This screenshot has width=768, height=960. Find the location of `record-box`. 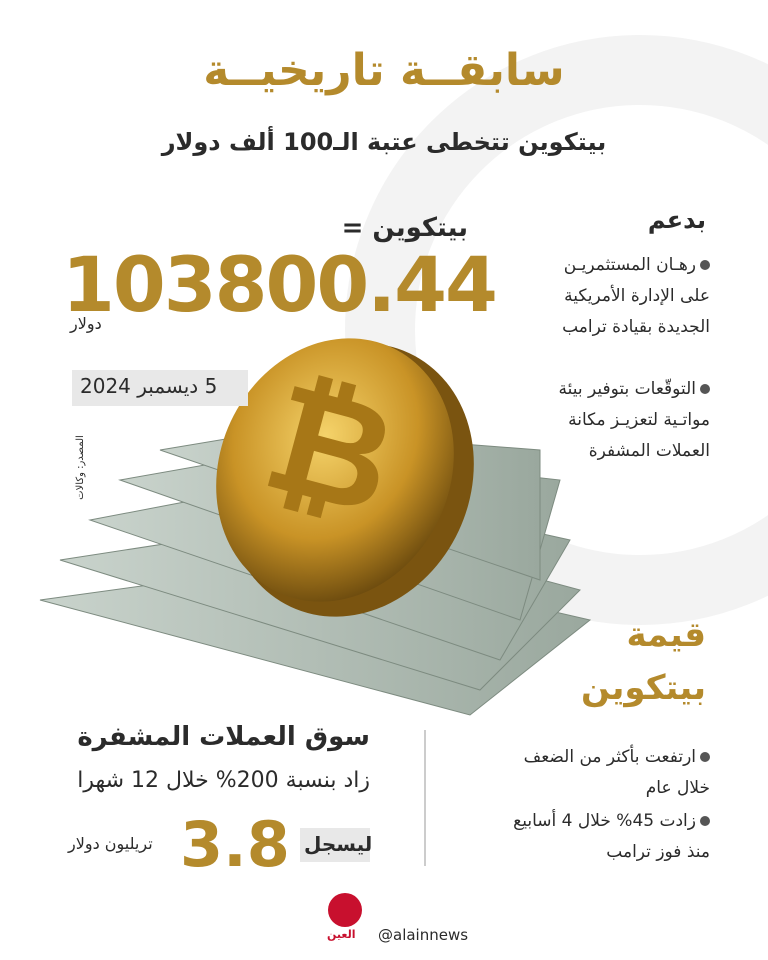

record-box is located at coordinates (335, 845).